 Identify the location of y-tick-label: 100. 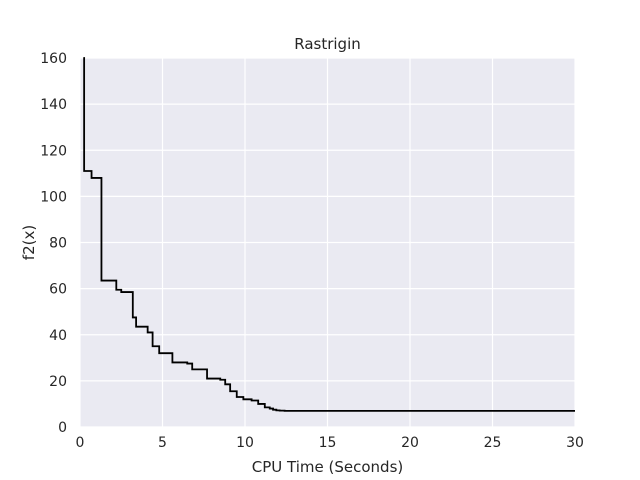
(53, 197).